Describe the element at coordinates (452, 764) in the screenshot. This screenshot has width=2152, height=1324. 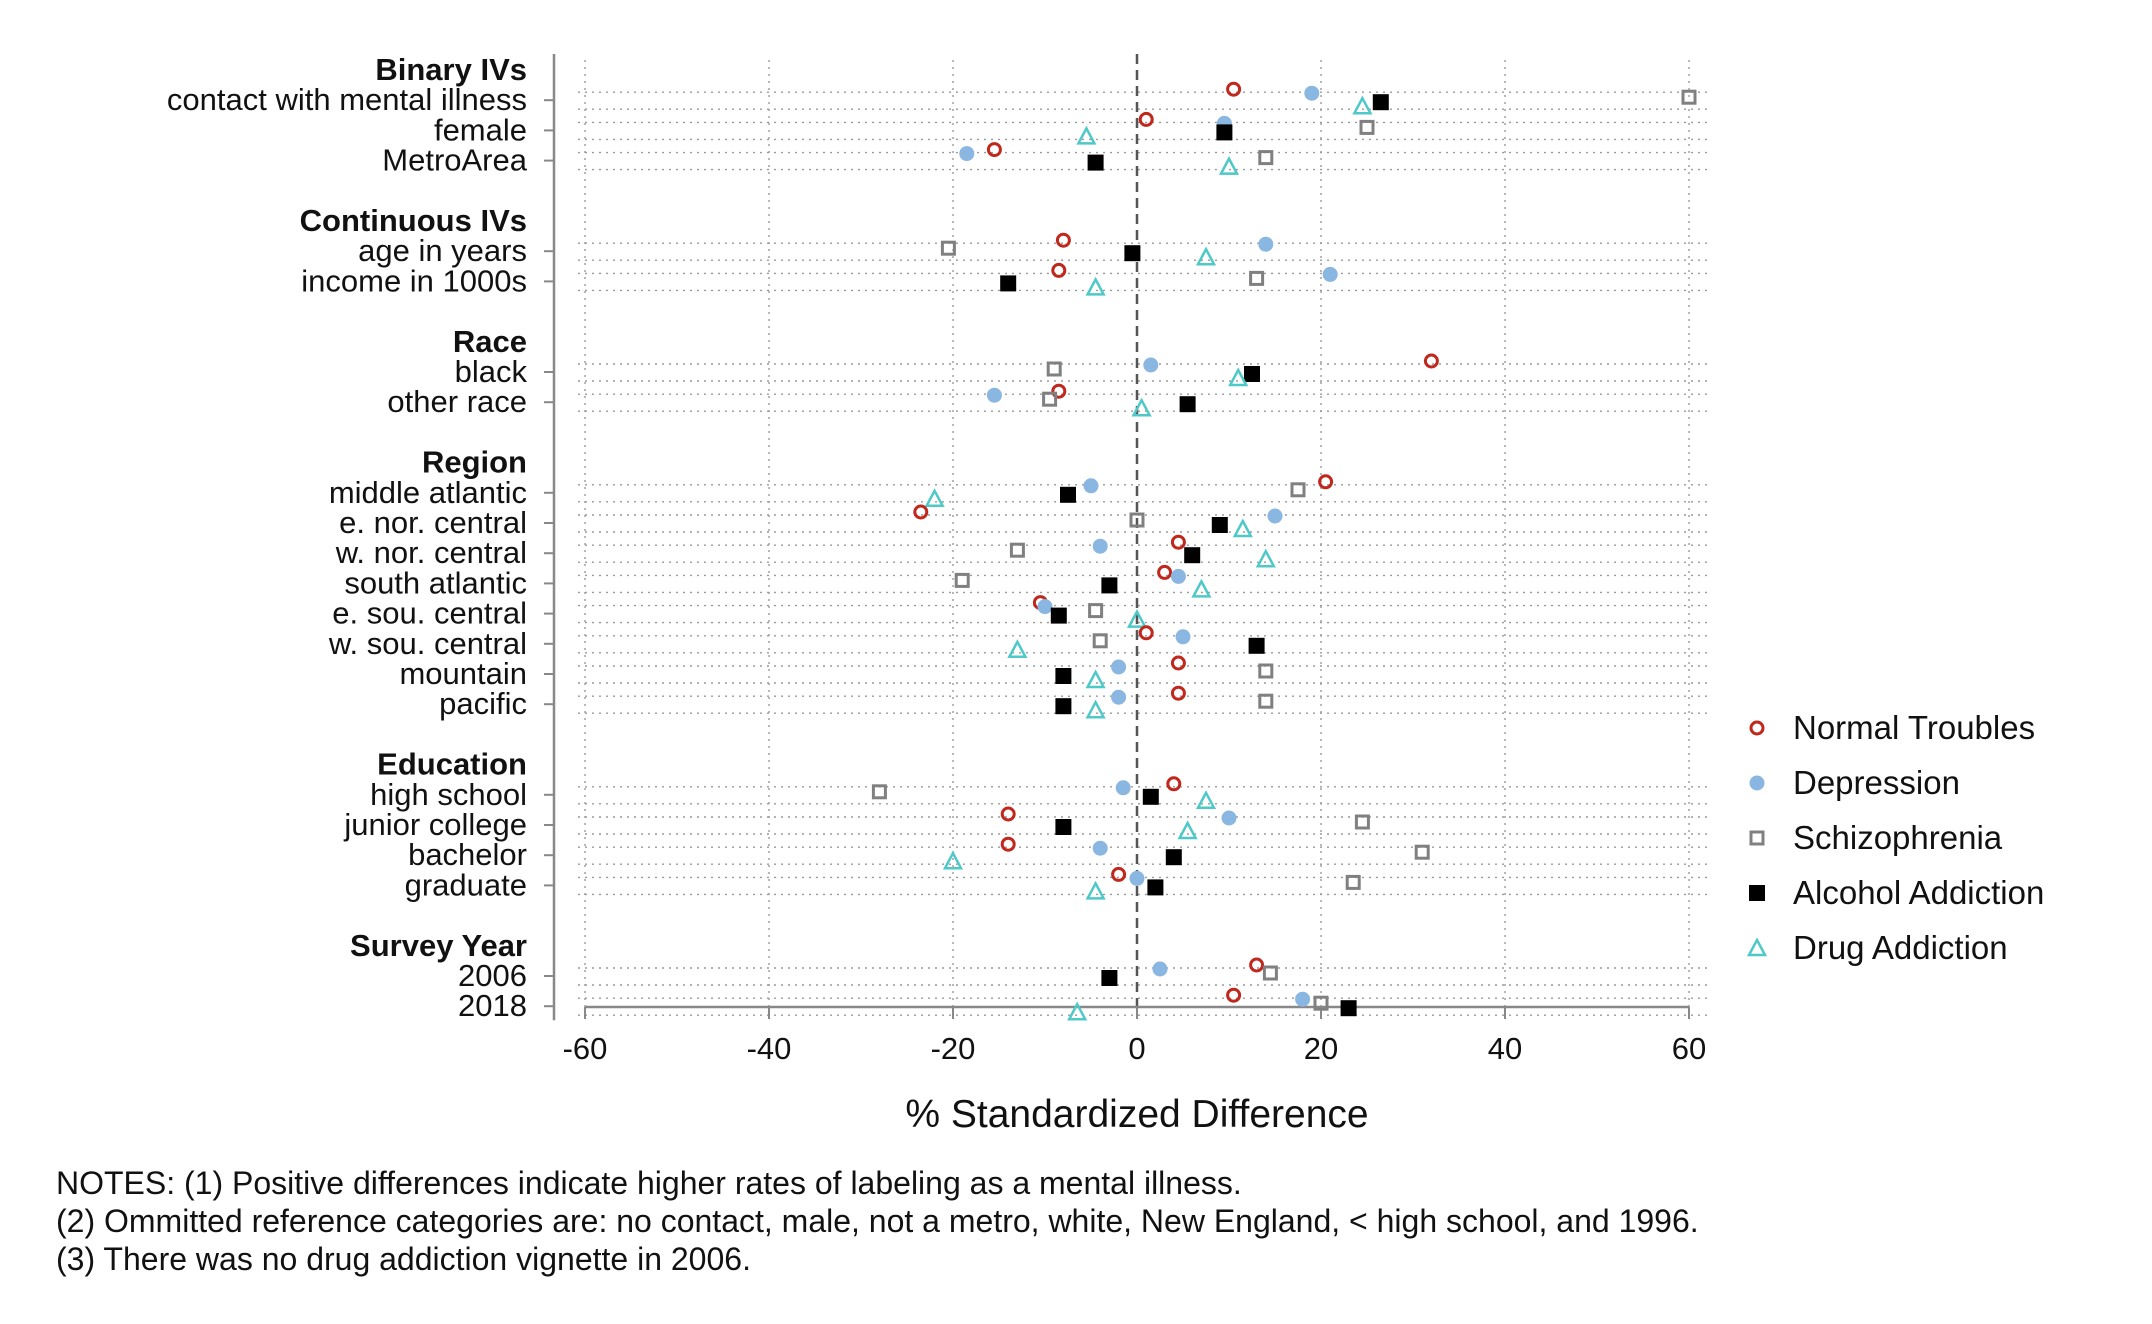
I see `group-header-label: Education` at that location.